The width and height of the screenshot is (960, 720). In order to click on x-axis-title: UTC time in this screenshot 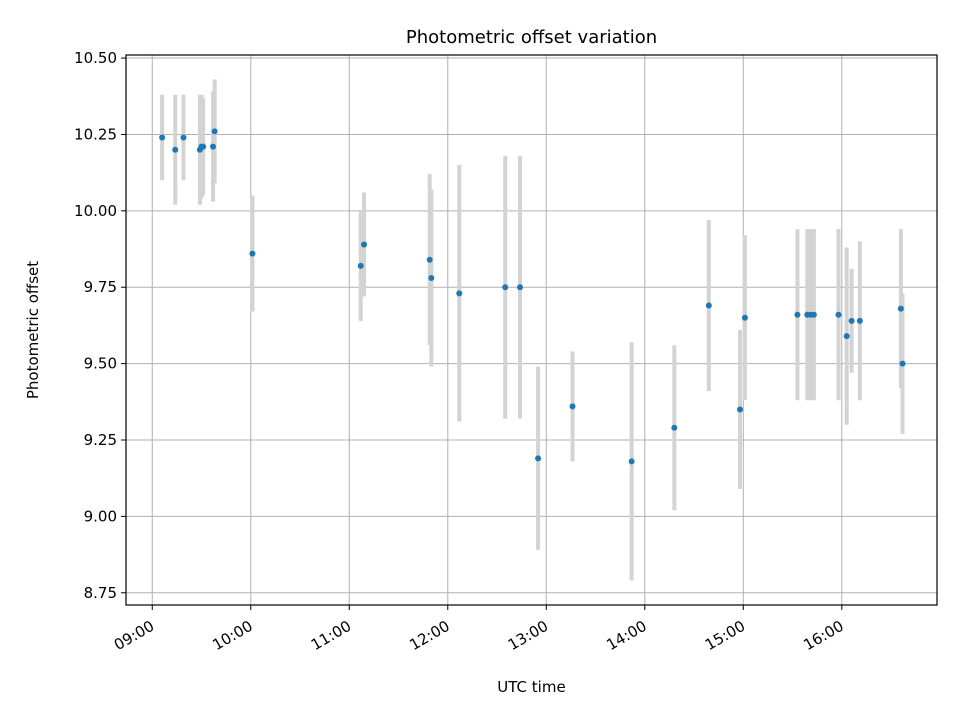, I will do `click(531, 687)`.